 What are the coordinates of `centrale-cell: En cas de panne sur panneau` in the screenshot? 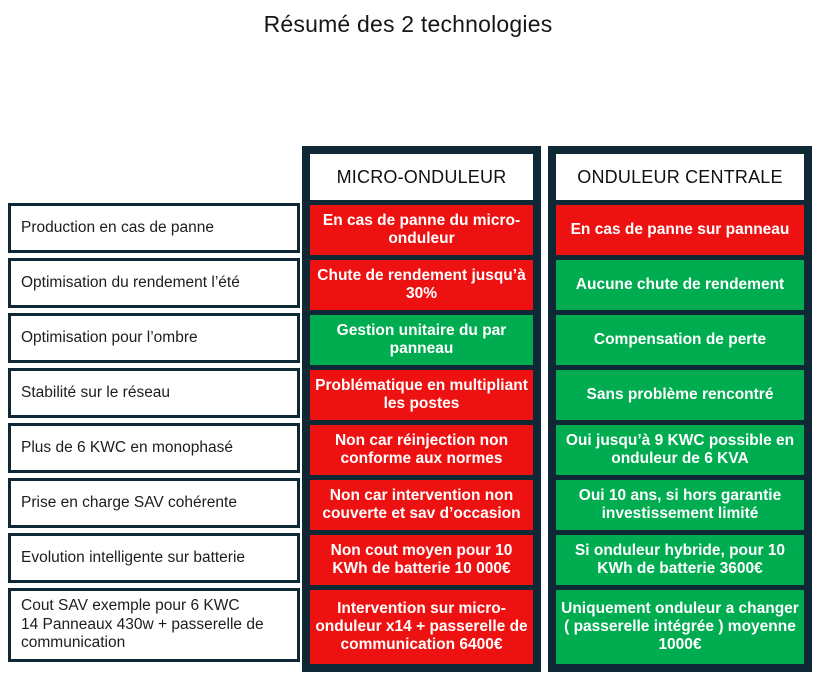 It's located at (680, 230).